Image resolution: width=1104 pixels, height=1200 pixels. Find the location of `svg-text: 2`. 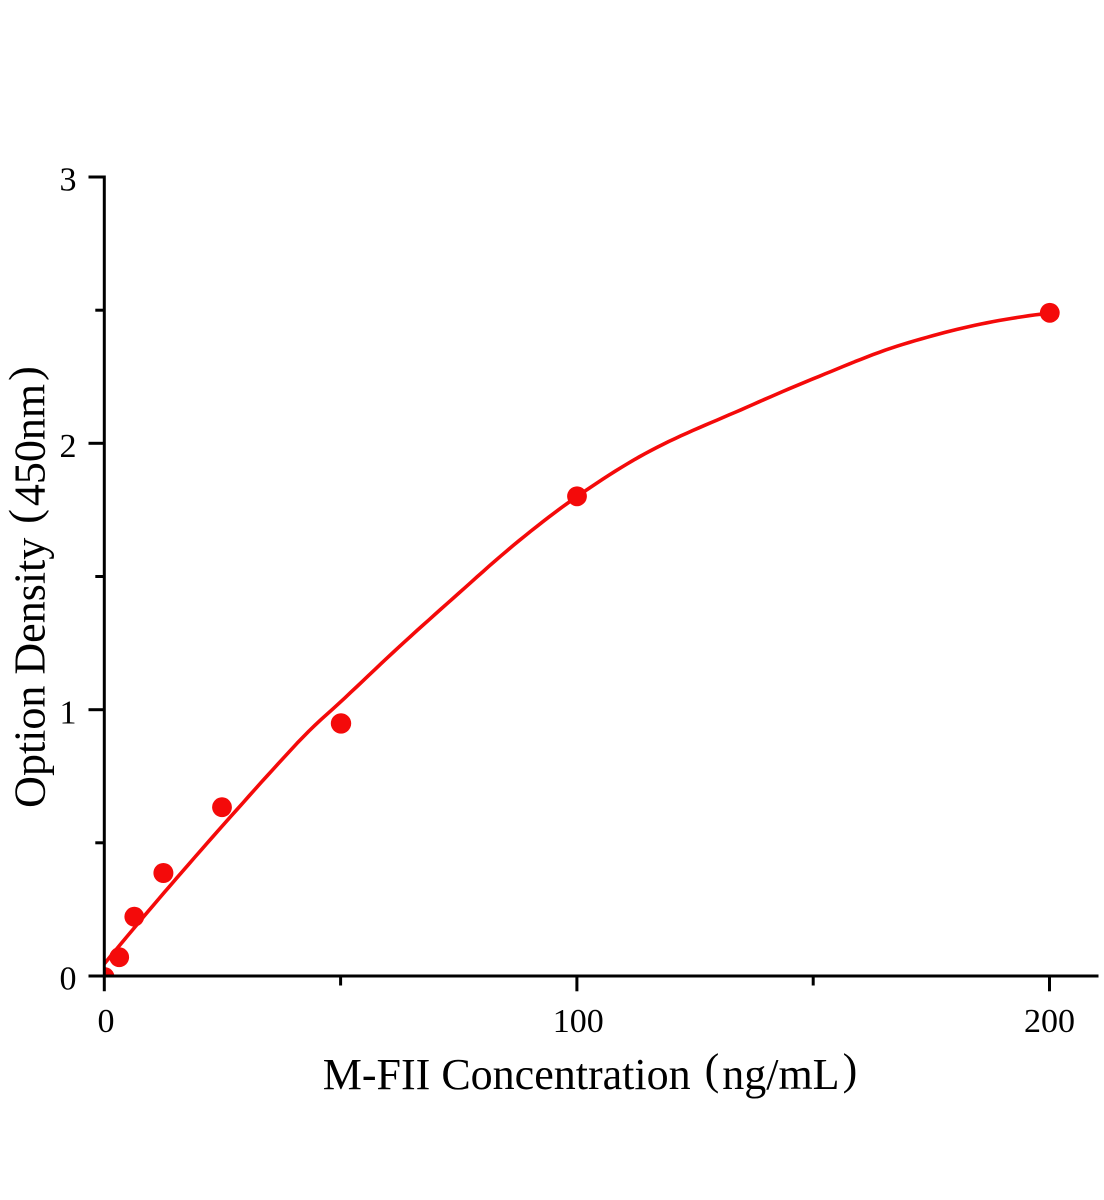

svg-text: 2 is located at coordinates (68, 446).